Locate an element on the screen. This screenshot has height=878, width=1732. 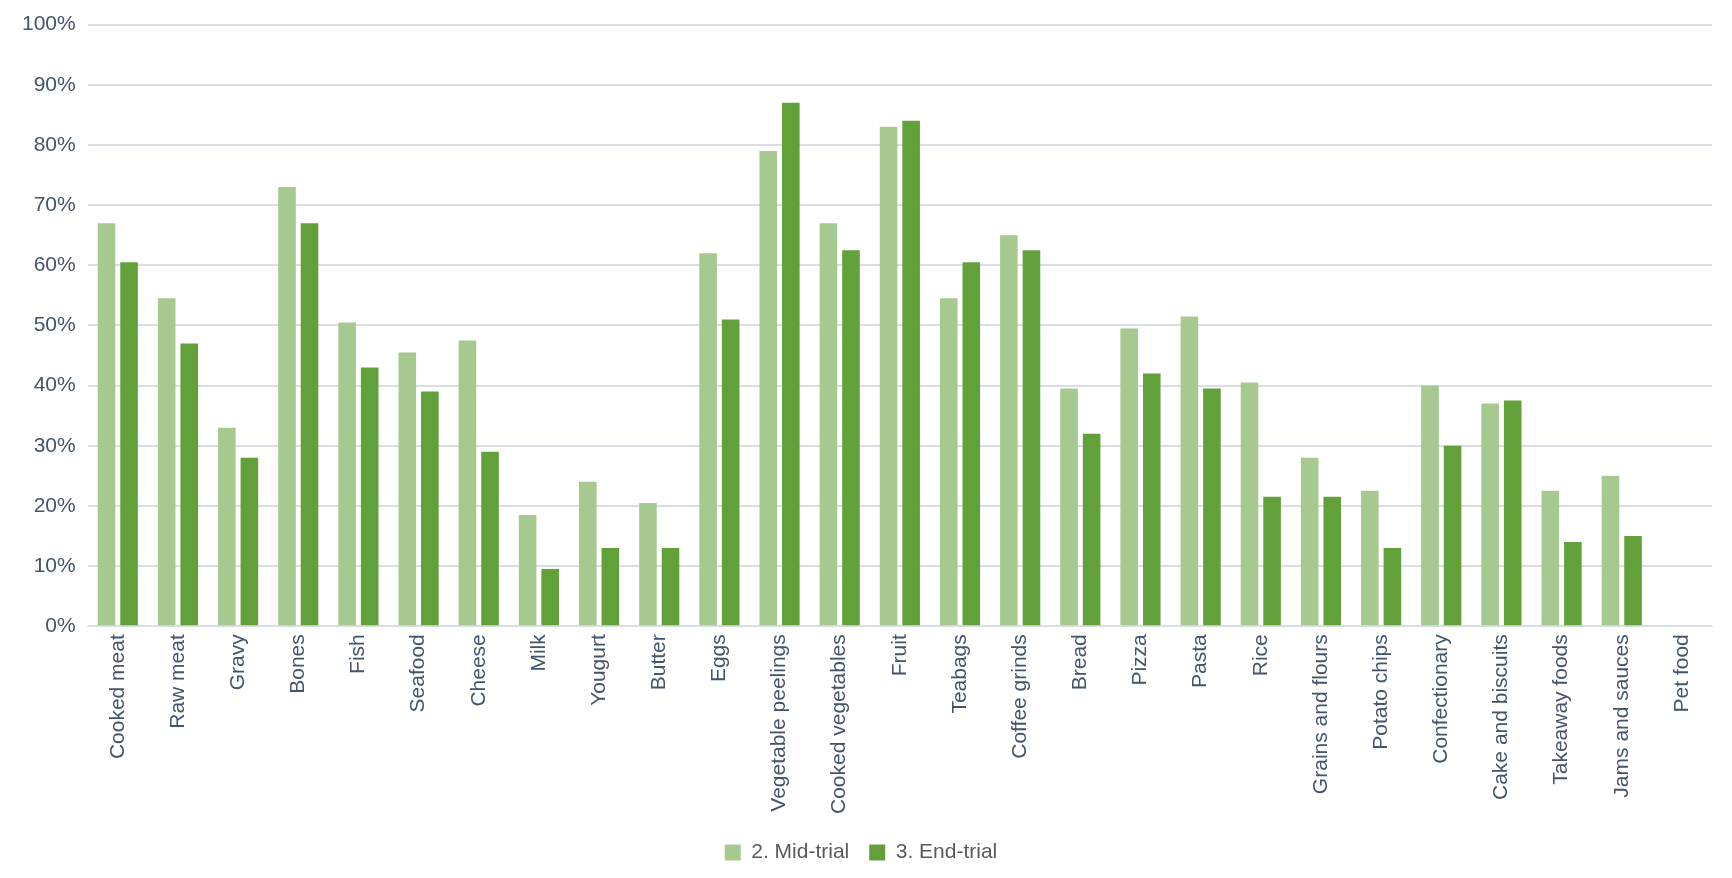
x-tick-label: Raw meat is located at coordinates (176, 681).